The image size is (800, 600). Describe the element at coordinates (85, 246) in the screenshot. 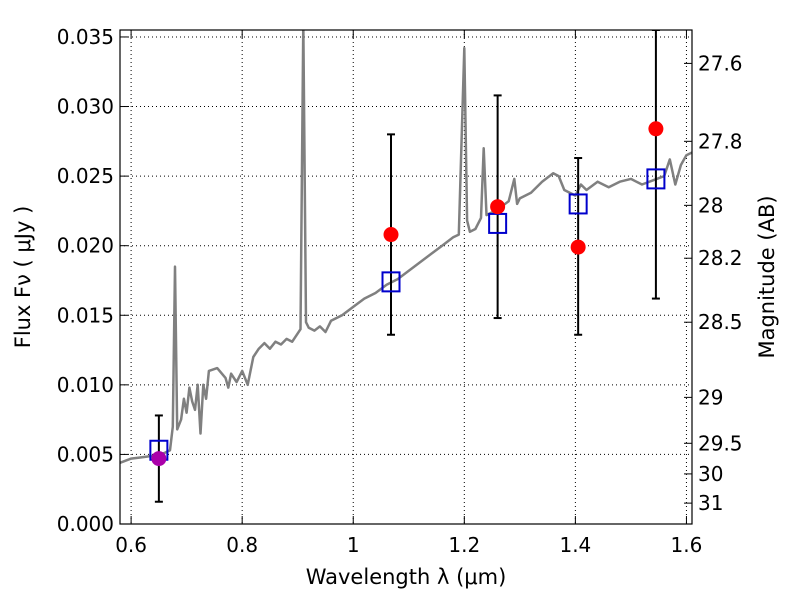

I see `y-tick-label: 0.020` at that location.